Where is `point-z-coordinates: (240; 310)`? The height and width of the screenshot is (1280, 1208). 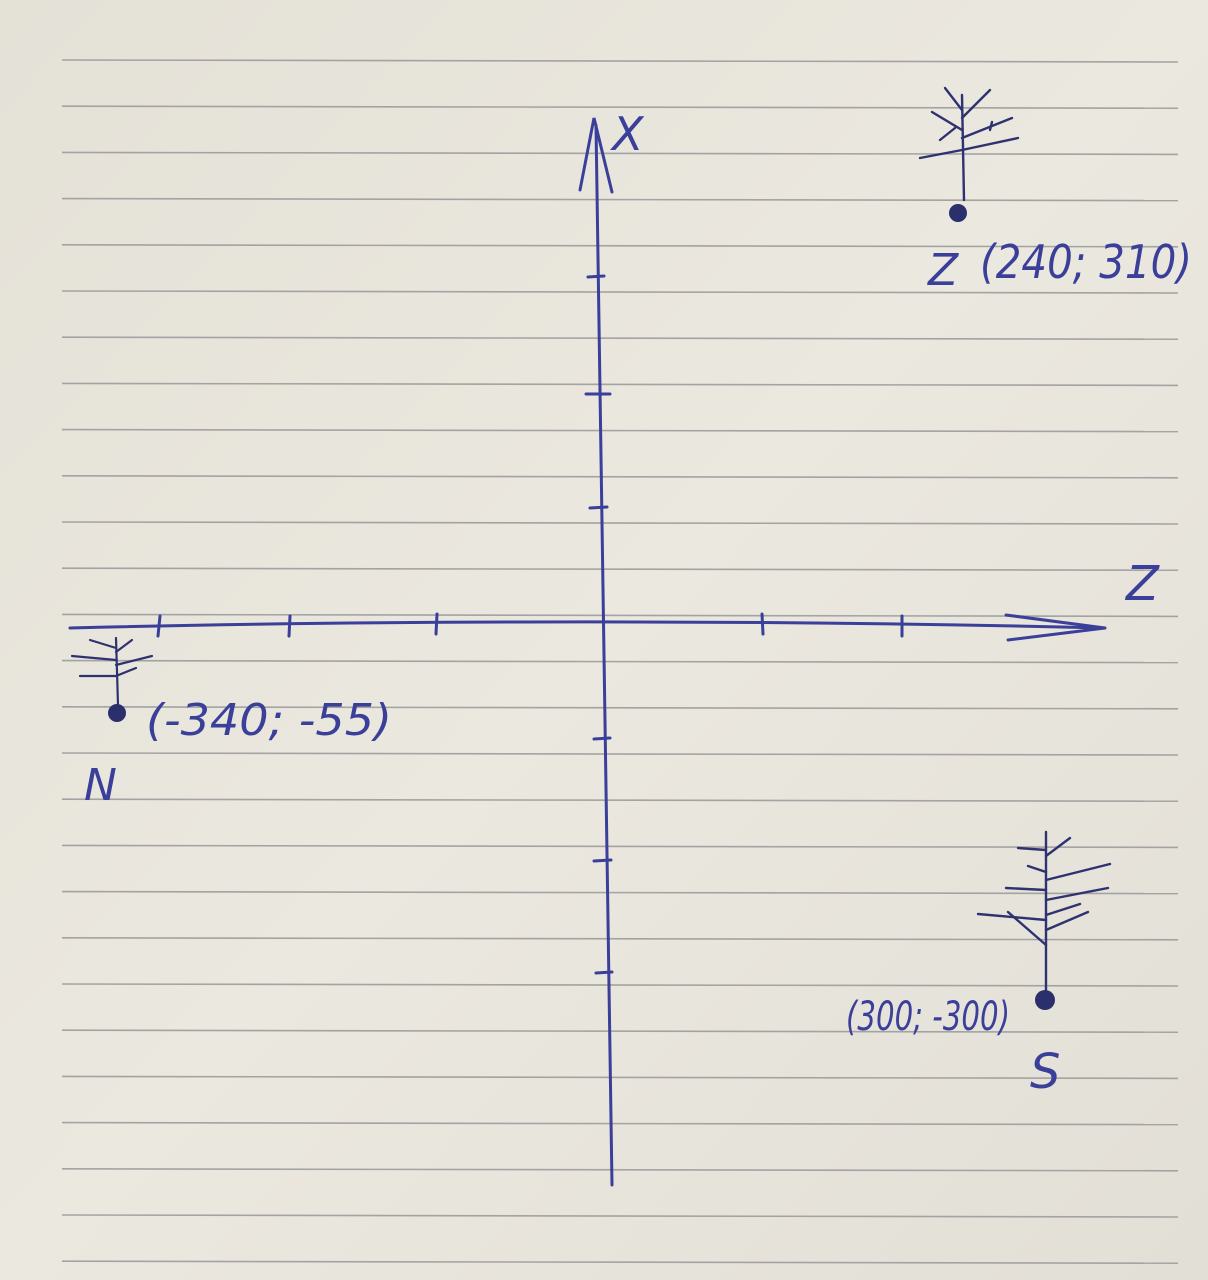 point-z-coordinates: (240; 310) is located at coordinates (1086, 262).